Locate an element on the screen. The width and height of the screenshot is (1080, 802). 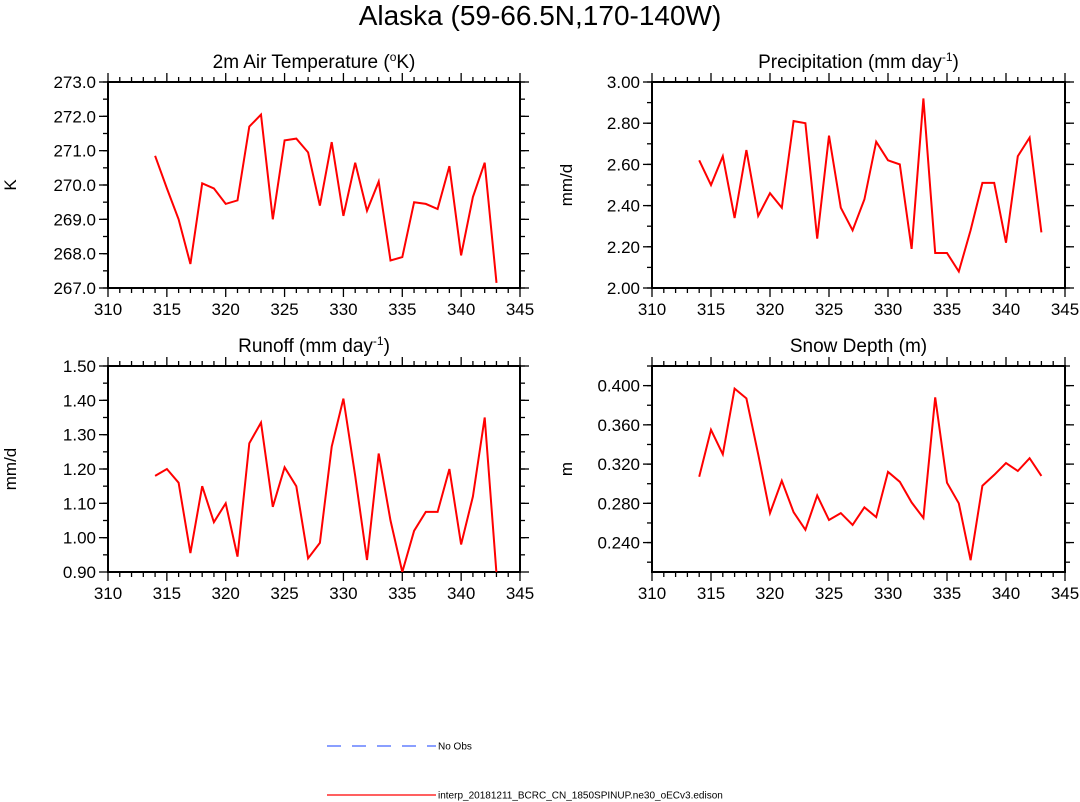
y-tick-label: 2.40 is located at coordinates (623, 206).